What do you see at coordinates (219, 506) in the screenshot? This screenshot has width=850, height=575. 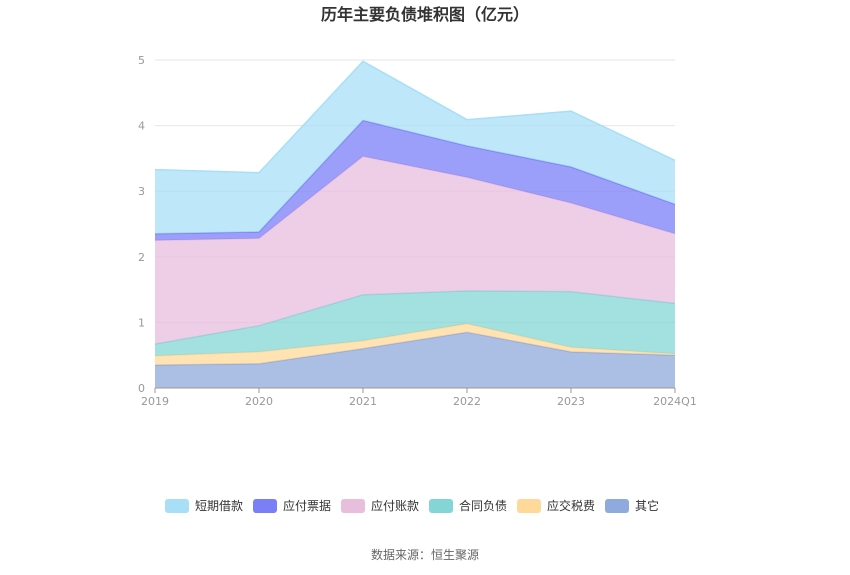 I see `legend-label: 短期借款` at bounding box center [219, 506].